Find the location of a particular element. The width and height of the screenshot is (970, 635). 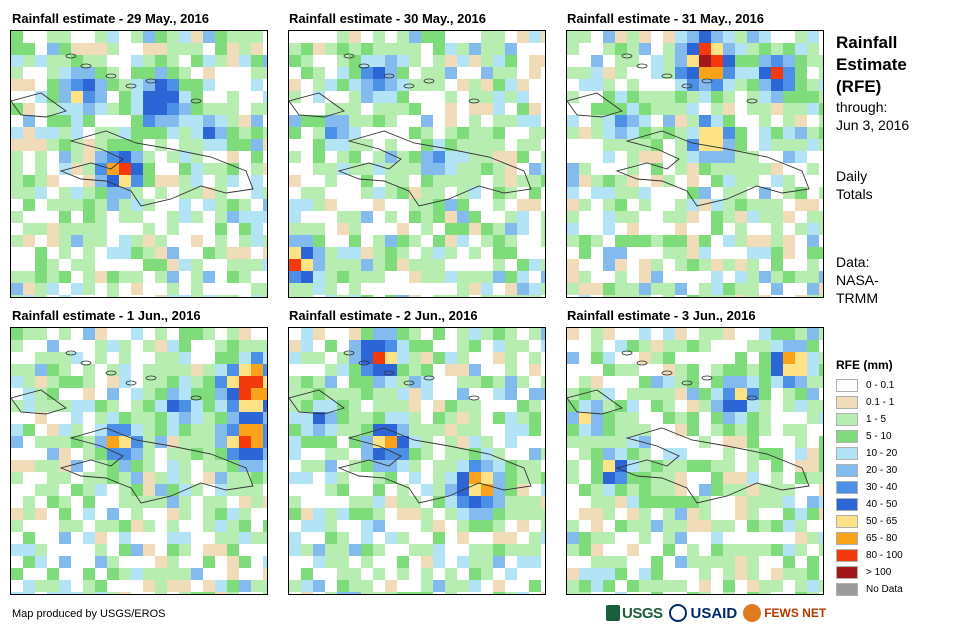

rainfall-grid is located at coordinates (417, 164).